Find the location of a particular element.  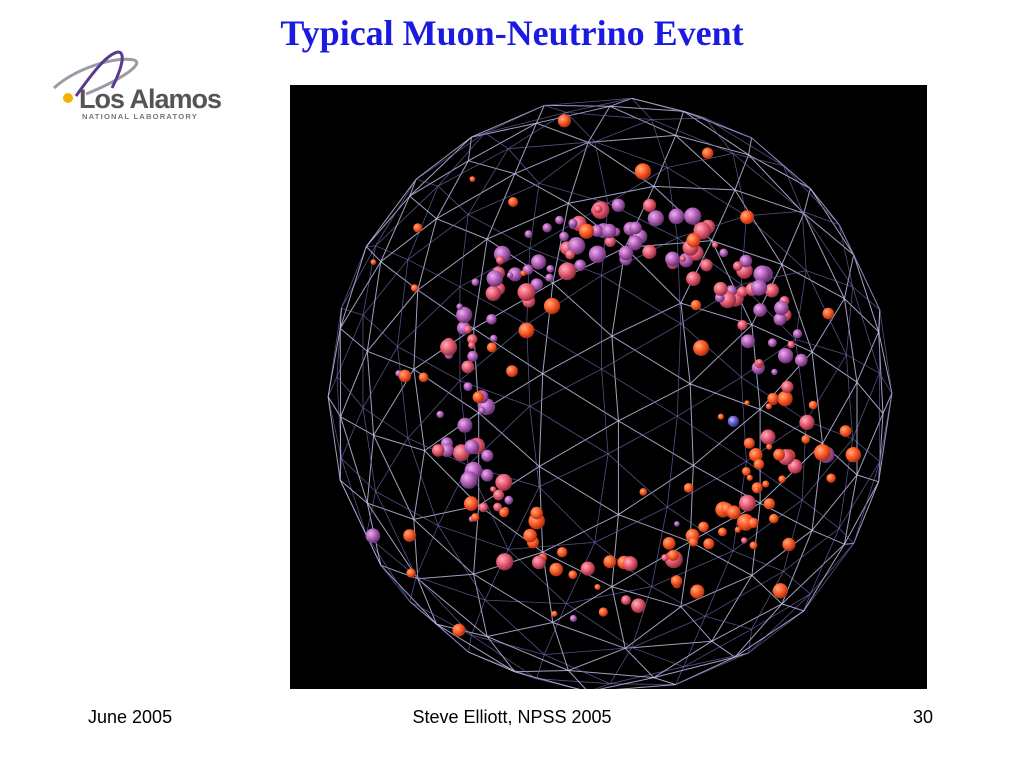

logo-dot is located at coordinates (68, 98).